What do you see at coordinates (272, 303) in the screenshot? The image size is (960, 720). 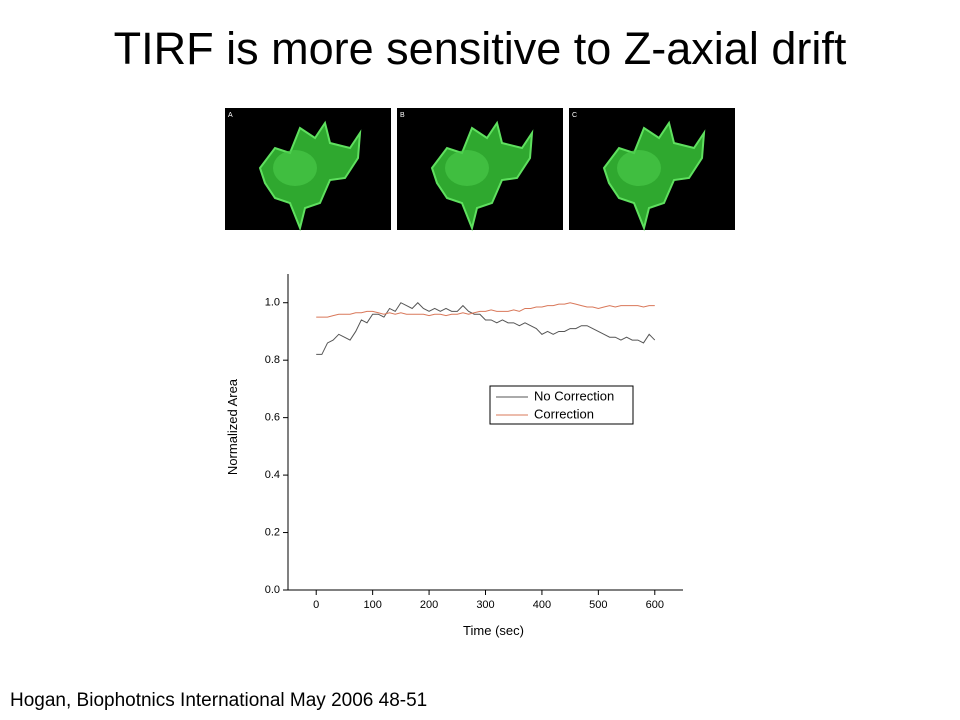 I see `y-tick-label: 1.0` at bounding box center [272, 303].